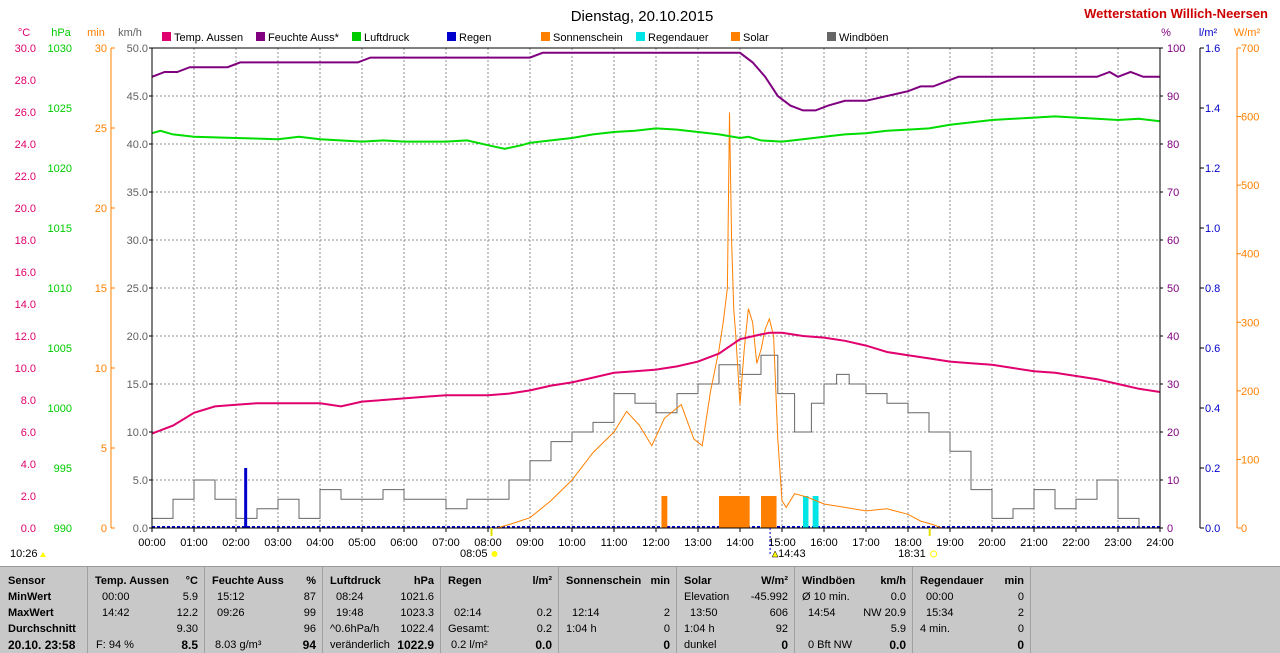 This screenshot has height=653, width=1280. I want to click on sunset-time: 18:31, so click(912, 554).